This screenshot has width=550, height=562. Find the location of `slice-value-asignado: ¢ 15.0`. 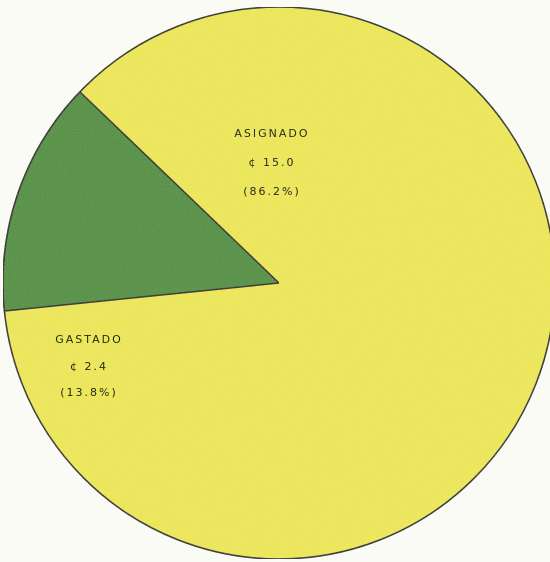

slice-value-asignado: ¢ 15.0 is located at coordinates (272, 162).